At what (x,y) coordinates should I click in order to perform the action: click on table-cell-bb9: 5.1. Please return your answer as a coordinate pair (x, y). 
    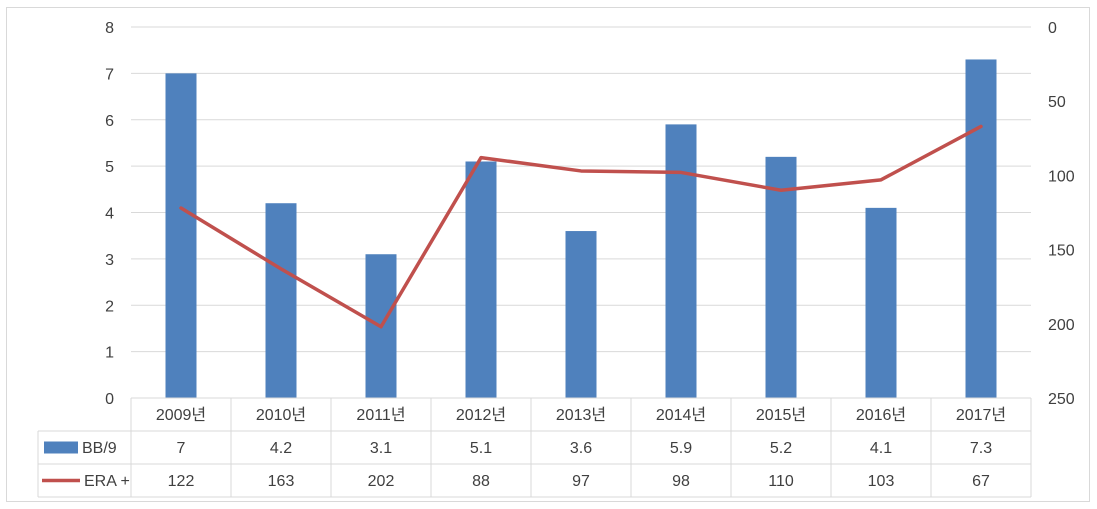
    Looking at the image, I should click on (481, 448).